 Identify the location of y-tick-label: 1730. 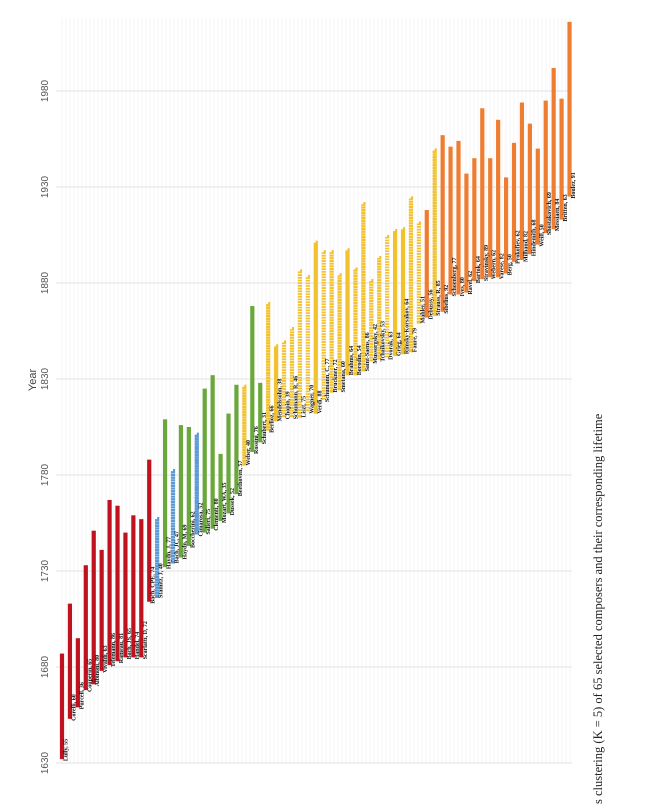
(45, 570).